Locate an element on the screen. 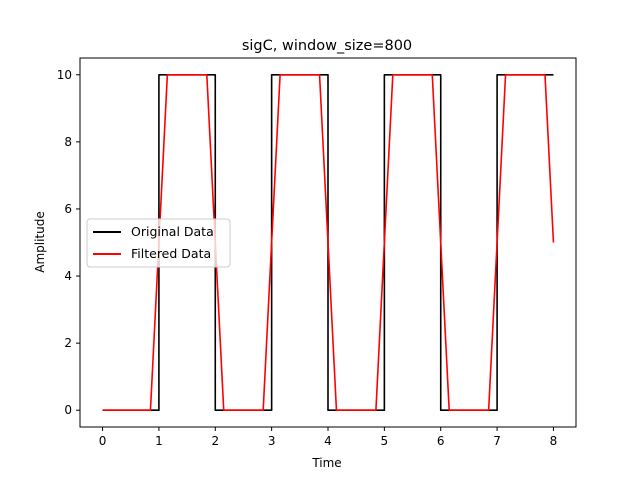 This screenshot has width=640, height=480. x-tick-label: 6 is located at coordinates (441, 441).